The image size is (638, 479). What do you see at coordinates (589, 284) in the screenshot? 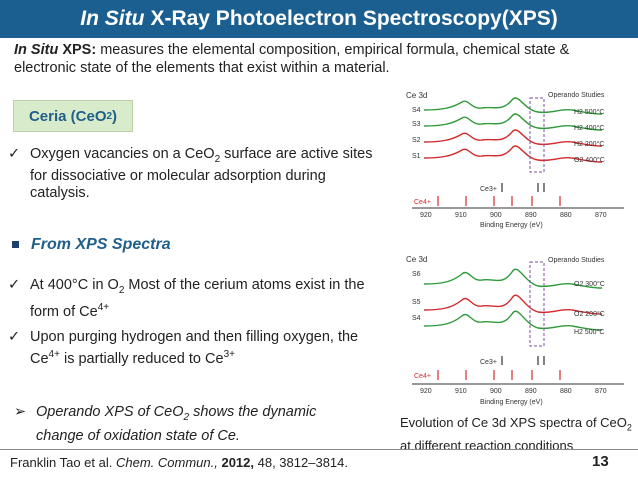
I see `condition-label: O2 300°C` at bounding box center [589, 284].